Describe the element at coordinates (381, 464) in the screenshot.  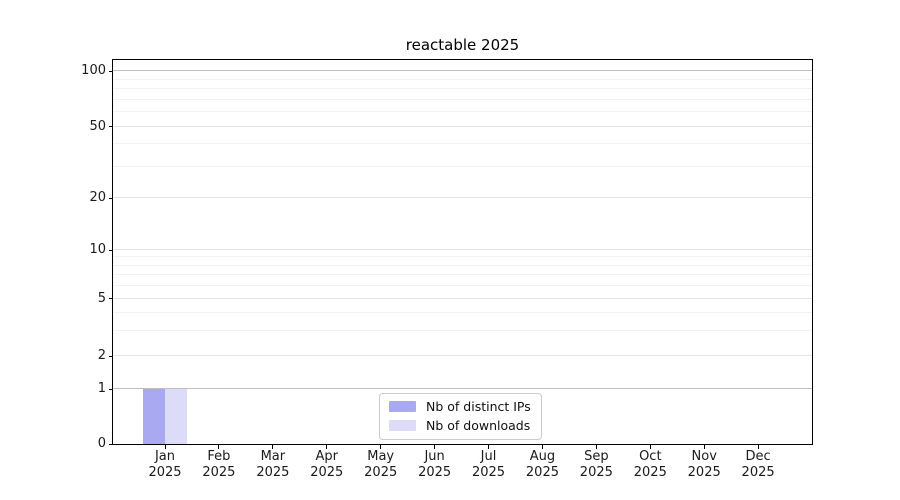
I see `x-tick-label: May 2025` at that location.